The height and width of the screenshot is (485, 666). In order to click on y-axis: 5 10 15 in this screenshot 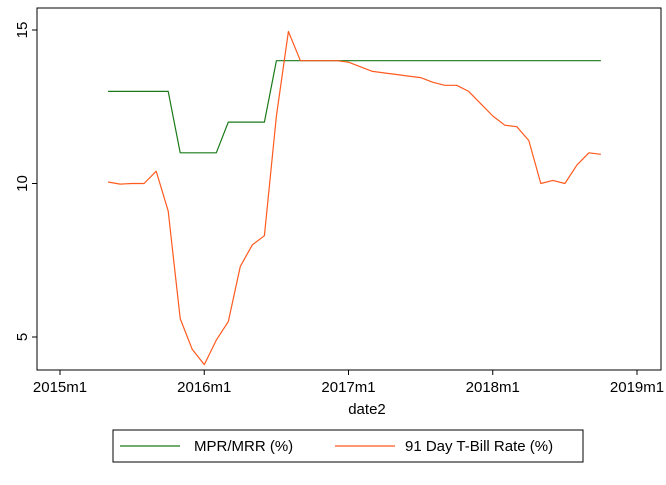, I will do `click(25, 181)`.